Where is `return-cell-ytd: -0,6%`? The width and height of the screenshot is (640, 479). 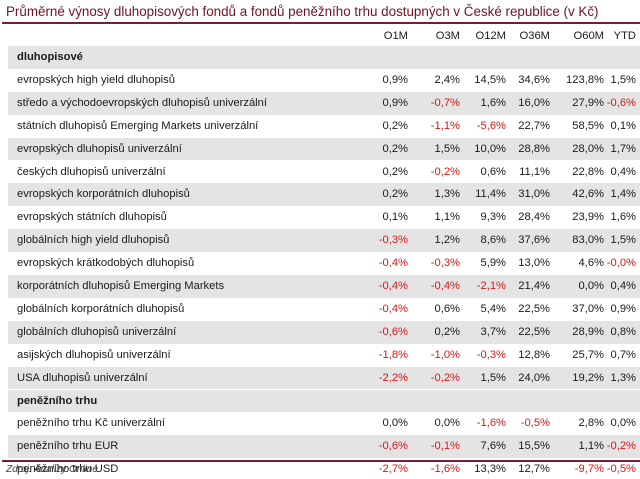 return-cell-ytd: -0,6% is located at coordinates (621, 102).